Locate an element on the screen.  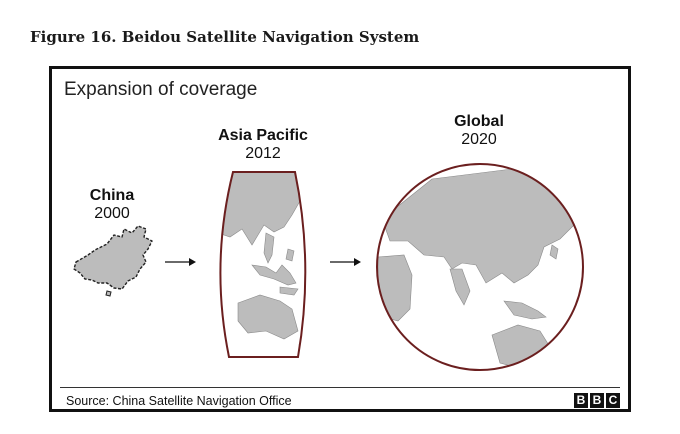
stage-label-china: China 2000 is located at coordinates (112, 205).